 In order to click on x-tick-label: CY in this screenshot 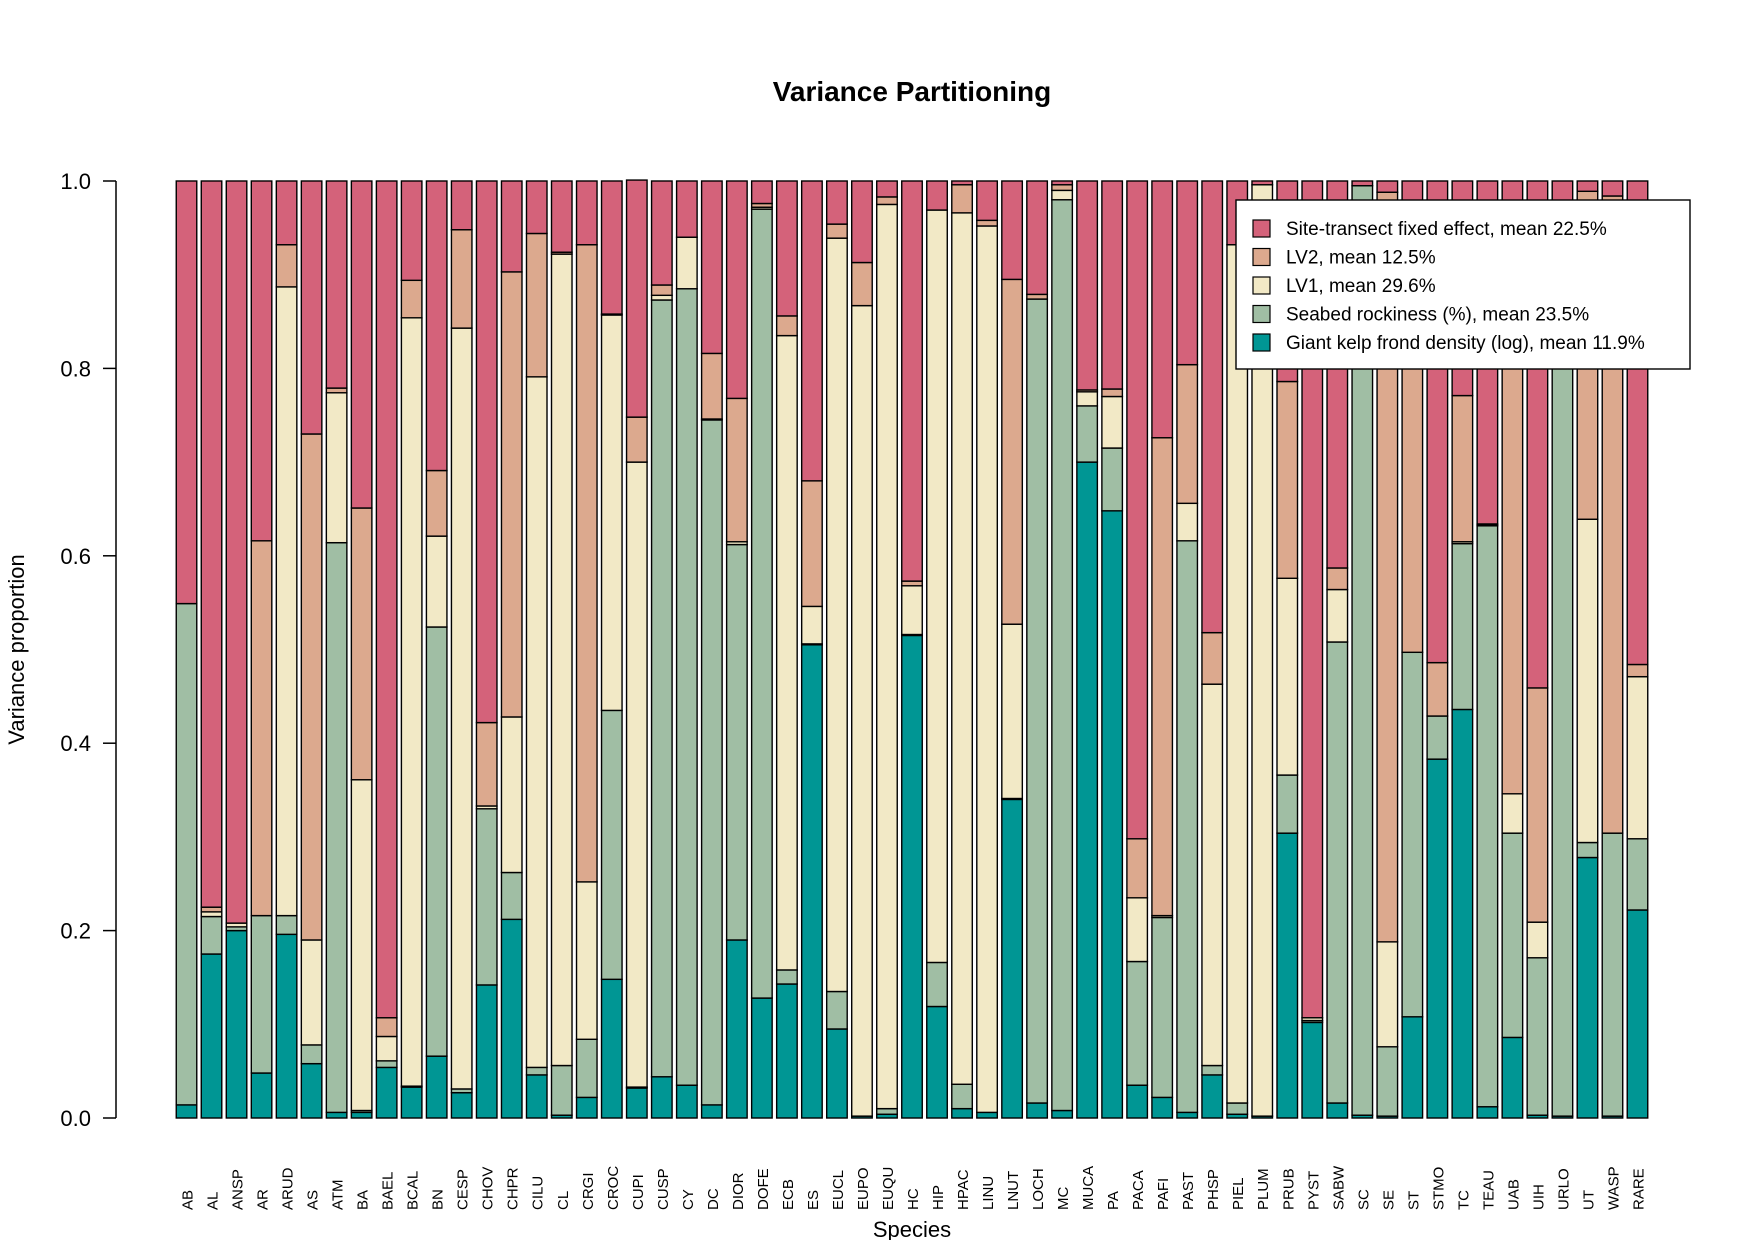, I will do `click(688, 1199)`.